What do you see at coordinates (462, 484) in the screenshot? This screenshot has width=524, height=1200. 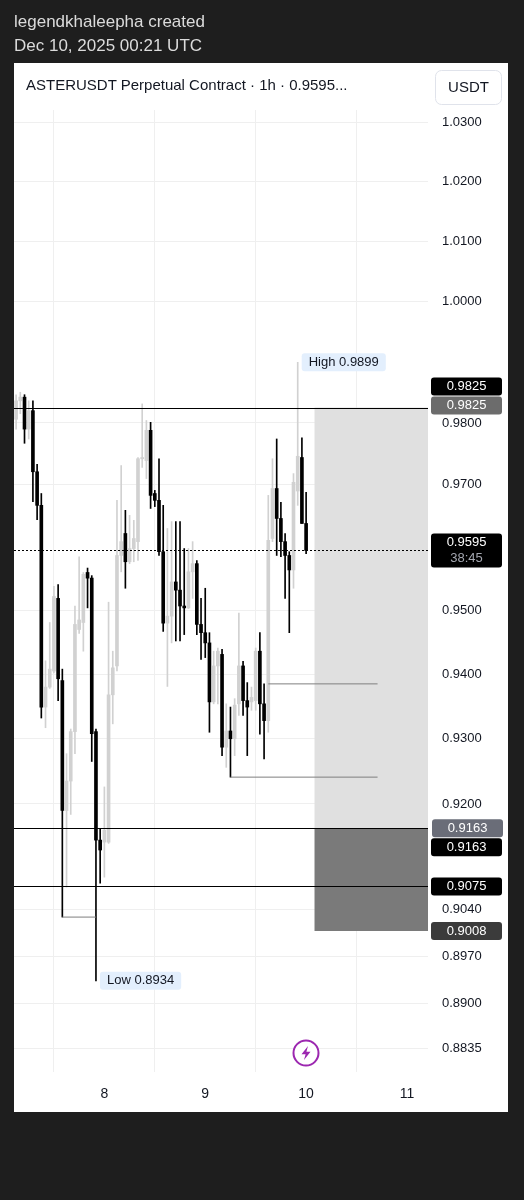 I see `y-tick-label: 0.9700` at bounding box center [462, 484].